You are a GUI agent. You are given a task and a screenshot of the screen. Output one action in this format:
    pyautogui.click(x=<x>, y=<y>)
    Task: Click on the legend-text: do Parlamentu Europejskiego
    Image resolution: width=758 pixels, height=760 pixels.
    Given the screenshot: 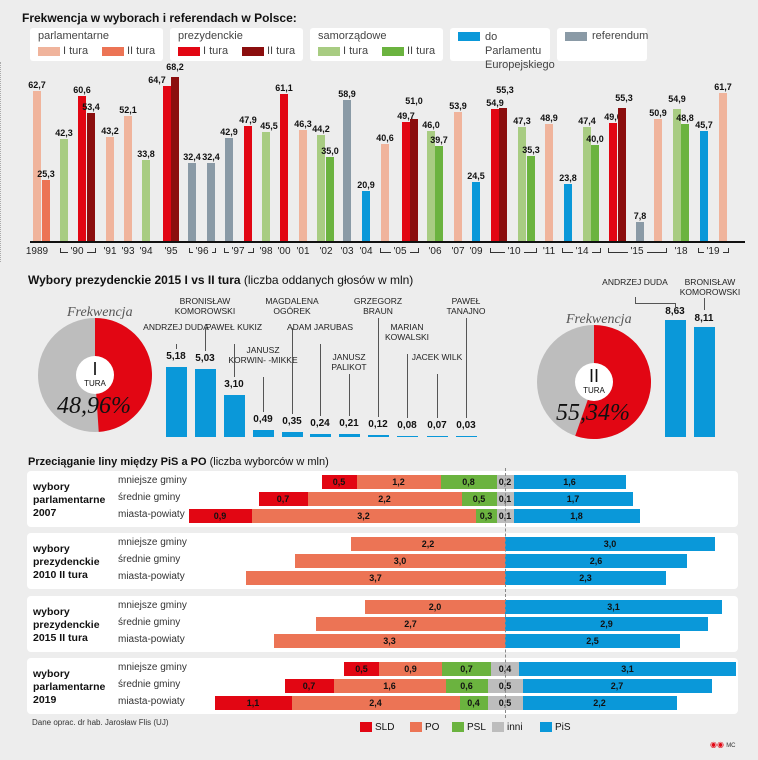 What is the action you would take?
    pyautogui.click(x=520, y=51)
    